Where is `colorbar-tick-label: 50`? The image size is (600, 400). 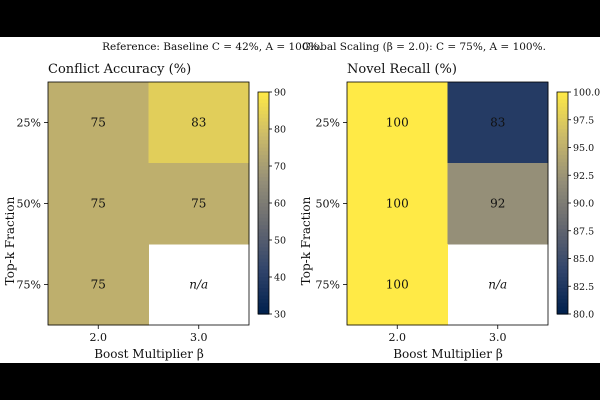 colorbar-tick-label: 50 is located at coordinates (280, 241).